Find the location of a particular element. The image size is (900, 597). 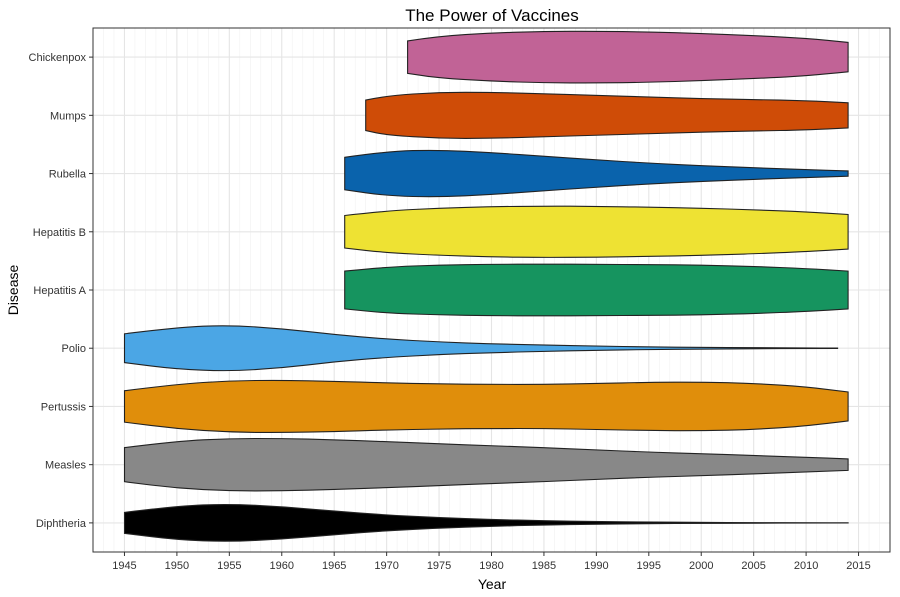

violin-hepatitis-a is located at coordinates (596, 290).